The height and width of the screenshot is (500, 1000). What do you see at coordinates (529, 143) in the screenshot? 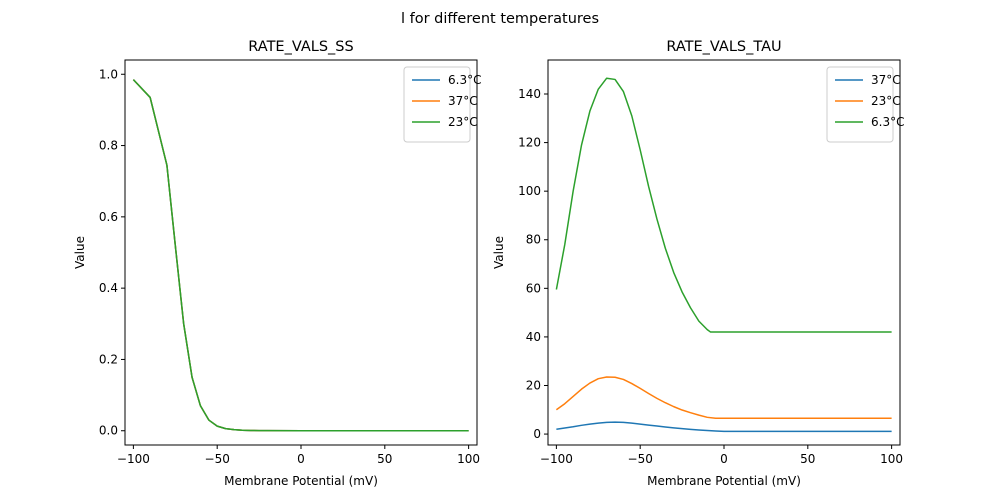
I see `y-tick-label: 120` at bounding box center [529, 143].